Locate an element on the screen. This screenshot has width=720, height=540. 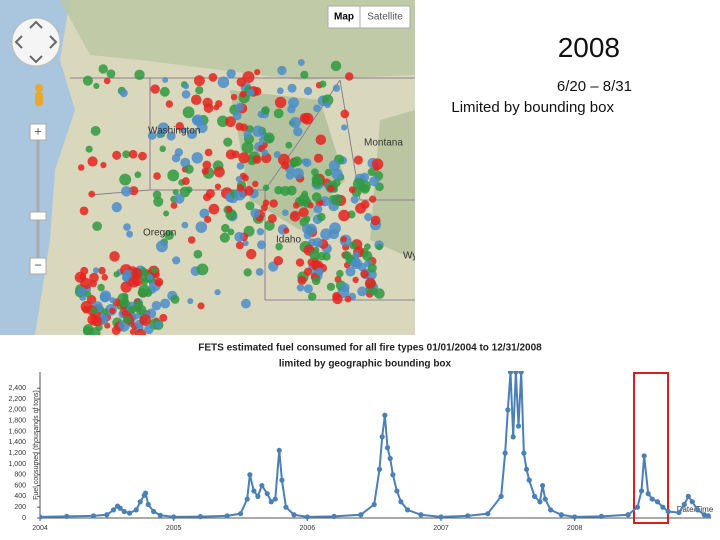
satellite-button is located at coordinates (385, 17).